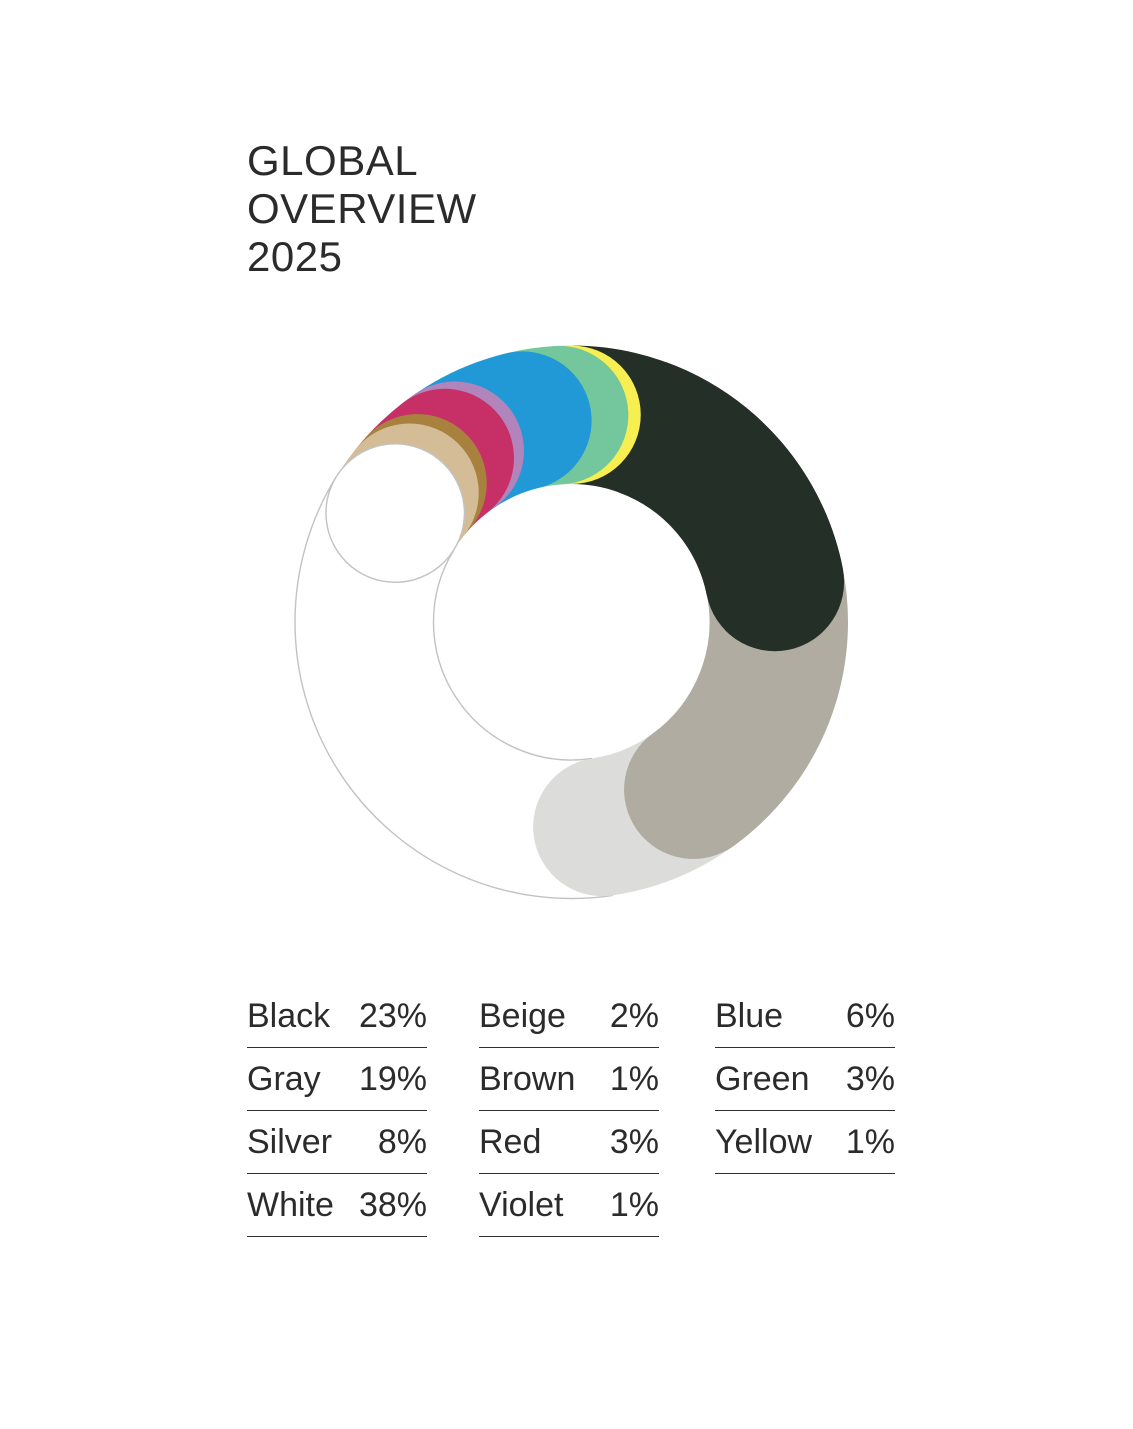 The image size is (1133, 1429). I want to click on white-segment-inner-outline, so click(512, 655).